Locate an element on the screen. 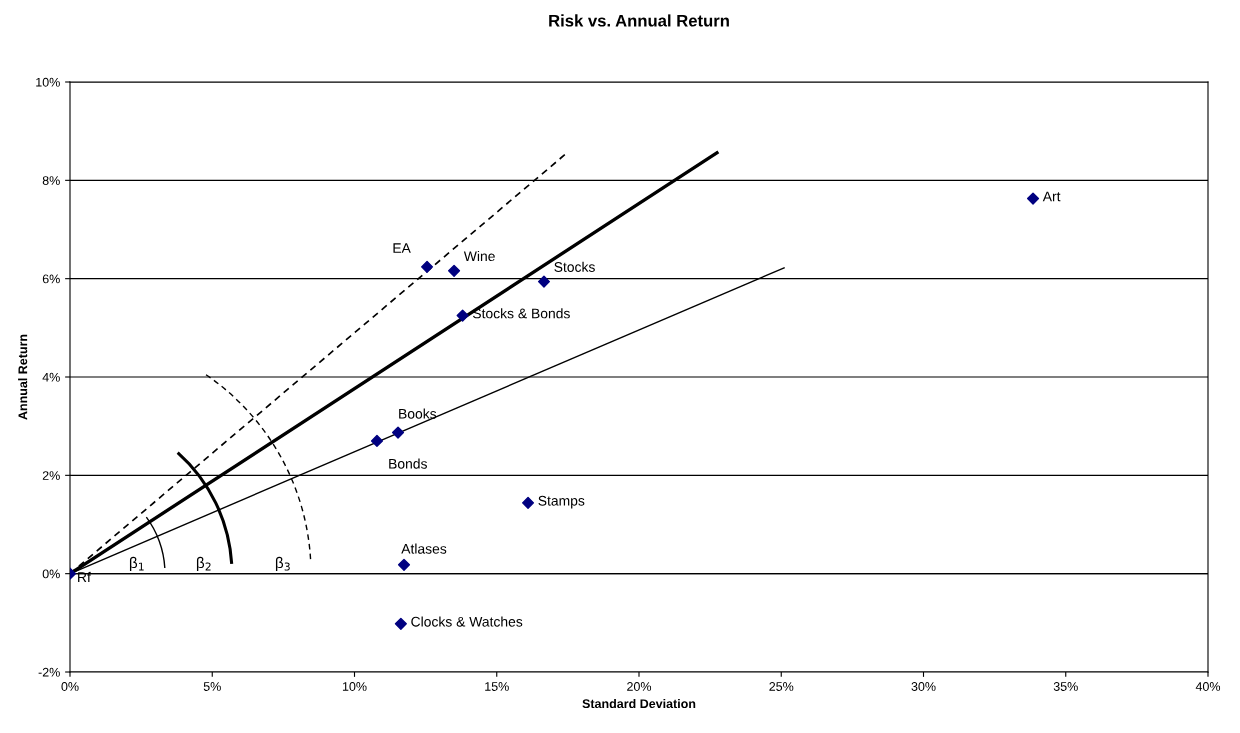 The height and width of the screenshot is (733, 1240). y-axis-title: Annual Return is located at coordinates (23, 377).